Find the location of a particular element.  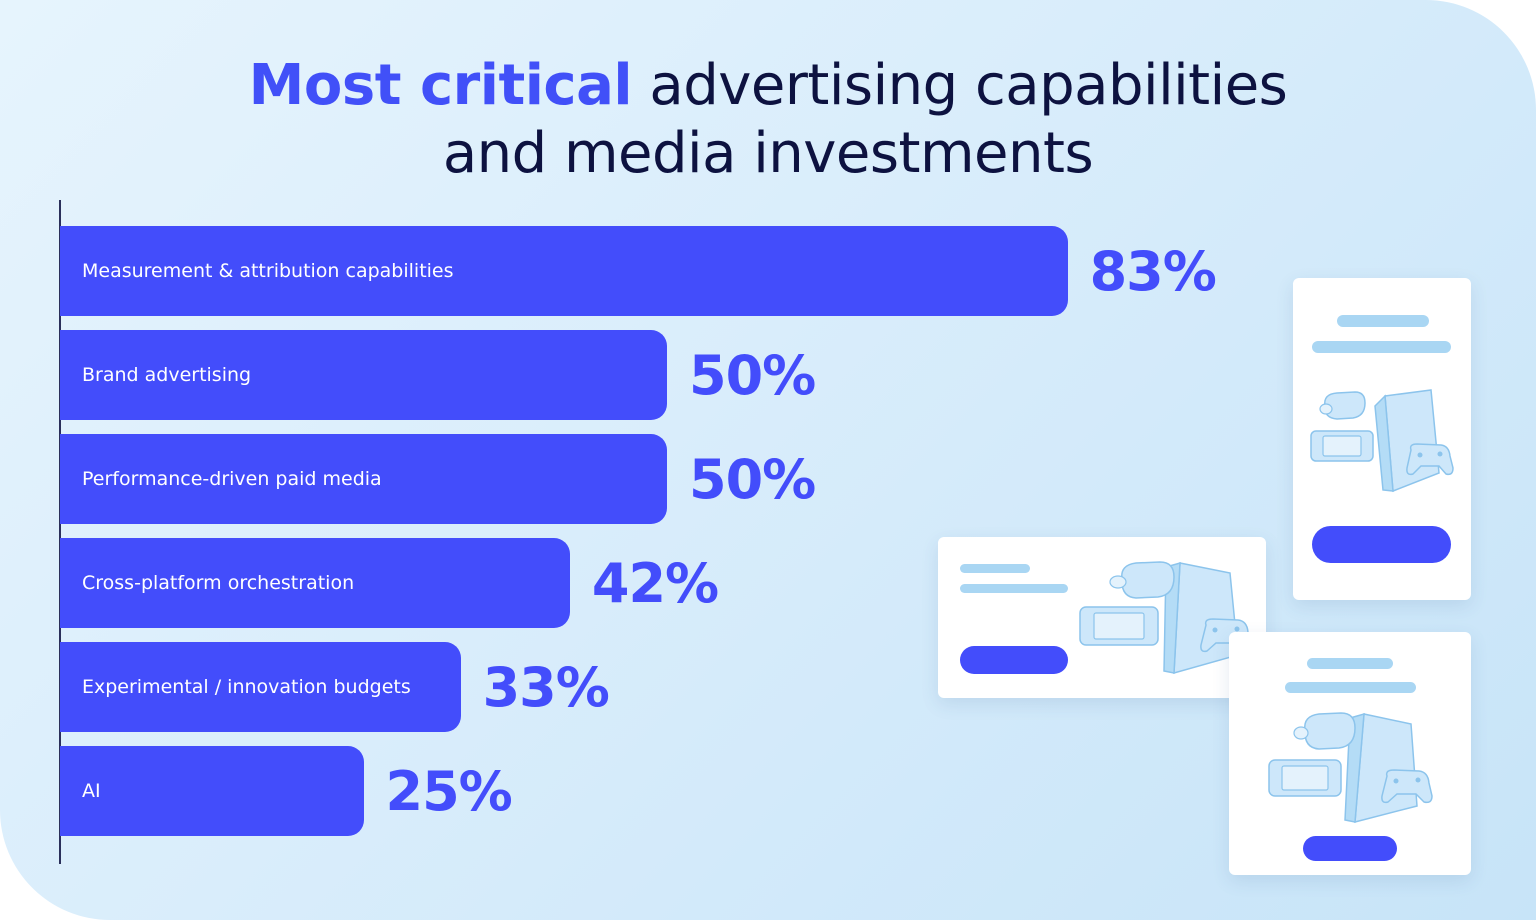

ad-card-vertical-top is located at coordinates (1382, 439).